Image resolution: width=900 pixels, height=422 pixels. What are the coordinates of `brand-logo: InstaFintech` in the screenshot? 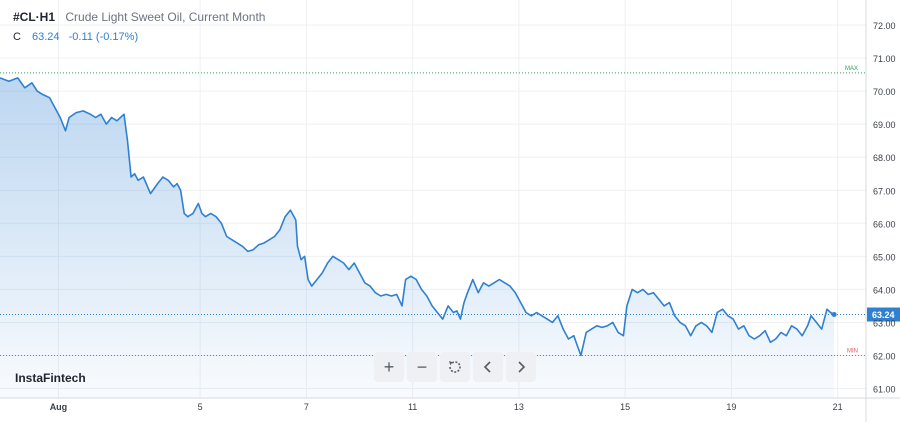 It's located at (50, 378).